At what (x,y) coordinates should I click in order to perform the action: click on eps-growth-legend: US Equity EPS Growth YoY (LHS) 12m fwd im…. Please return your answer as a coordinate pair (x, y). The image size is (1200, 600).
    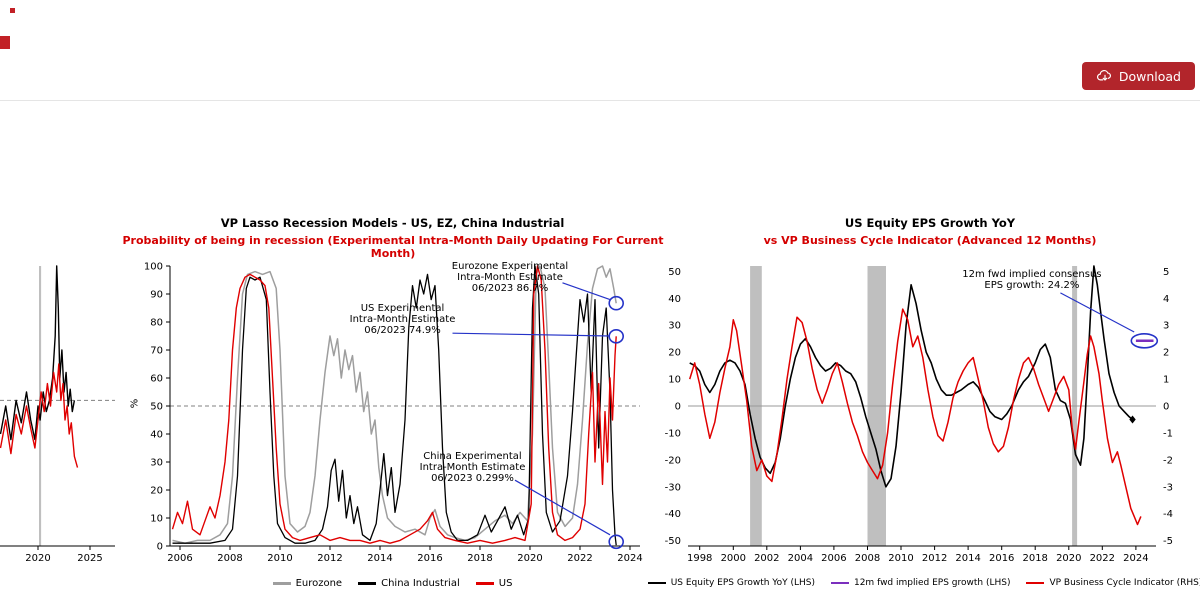
    Looking at the image, I should click on (923, 583).